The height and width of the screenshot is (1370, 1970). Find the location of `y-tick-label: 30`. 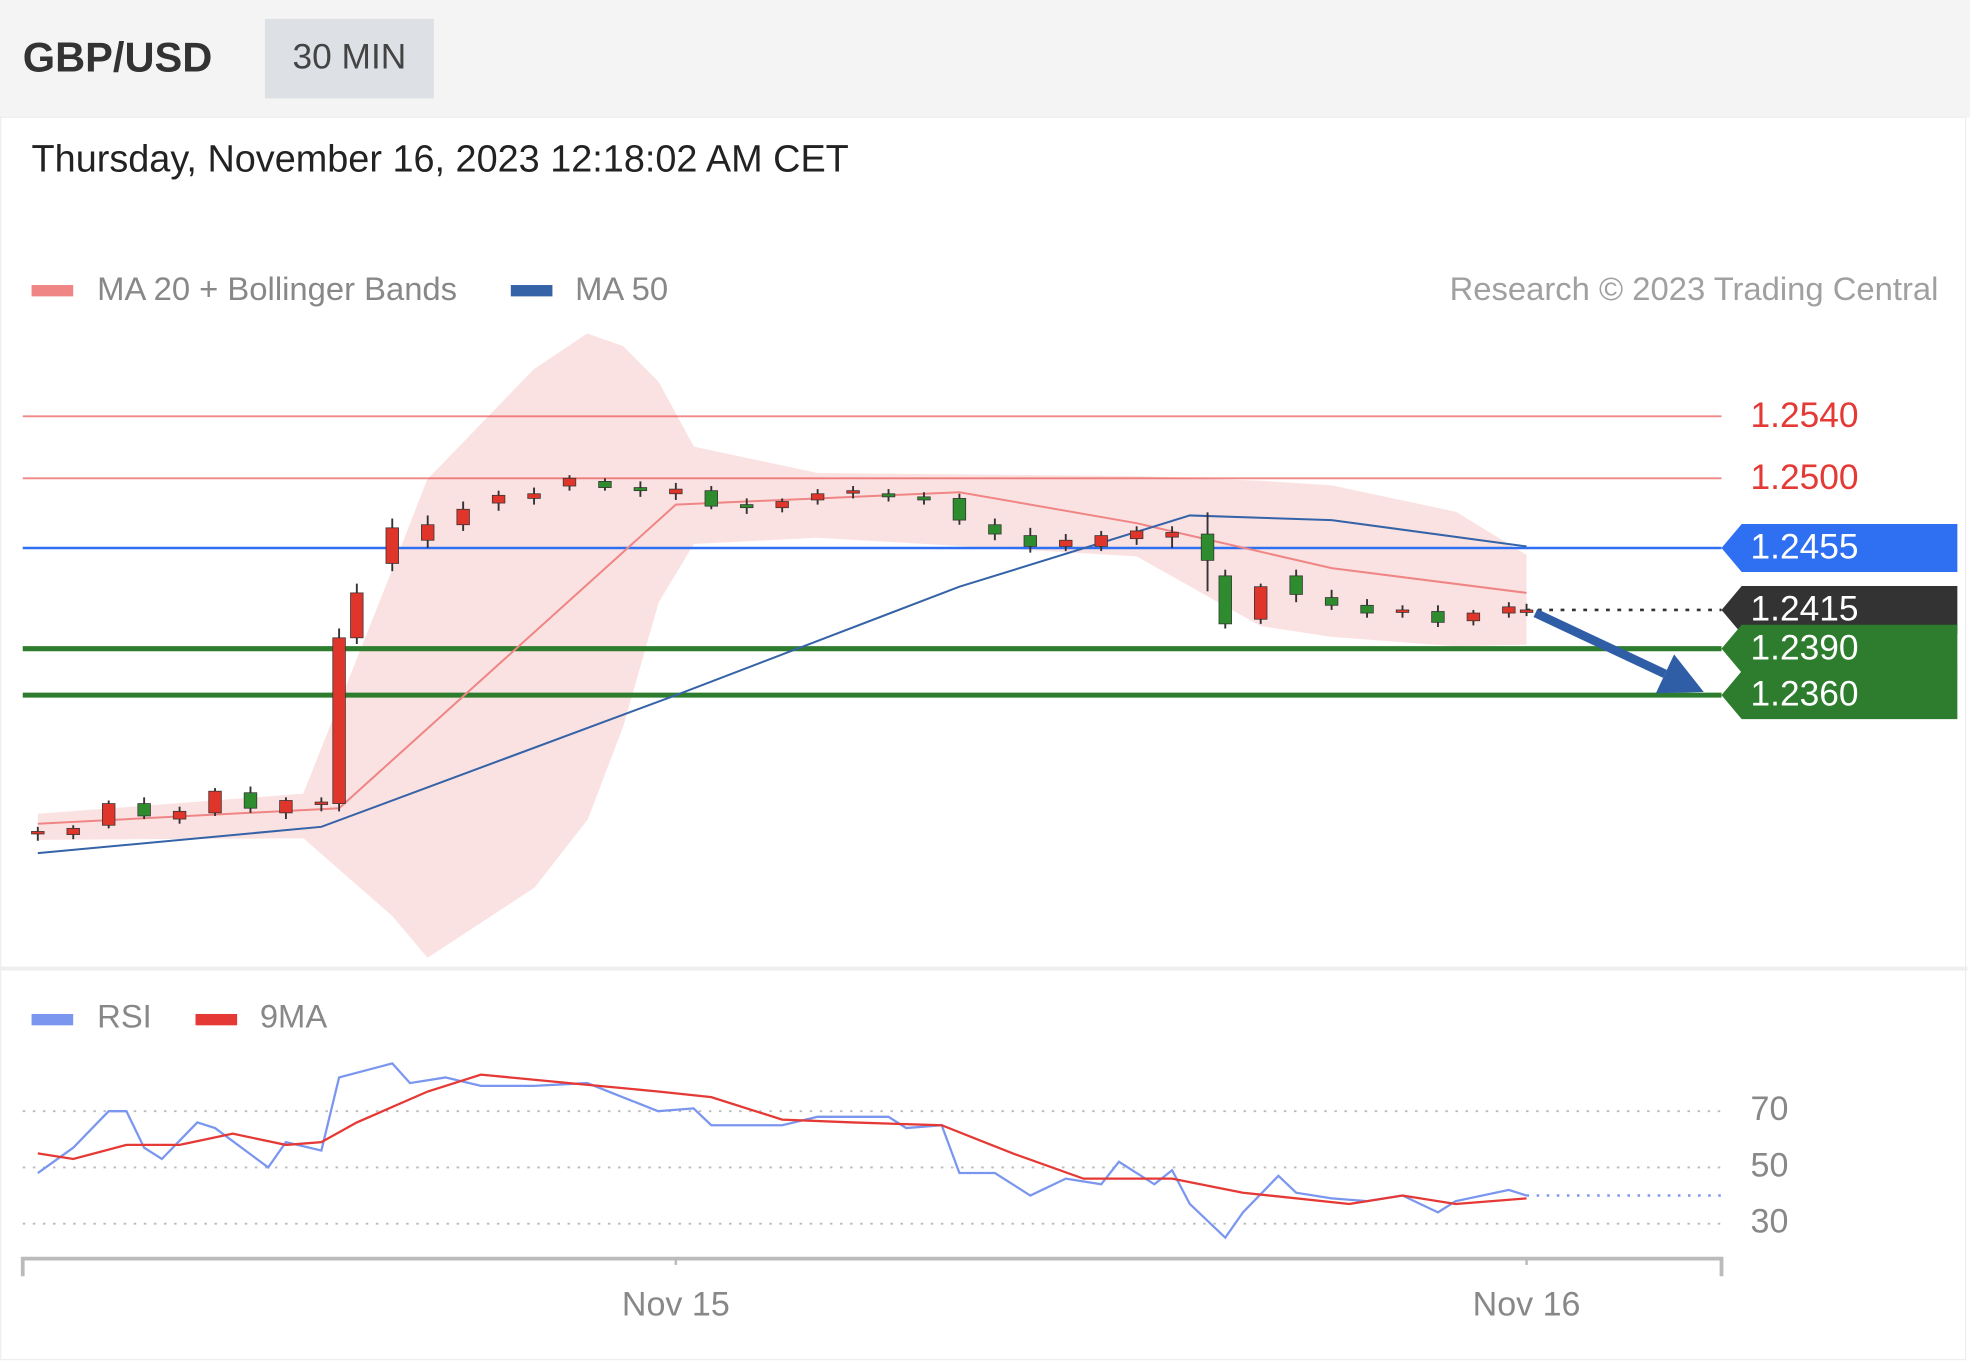

y-tick-label: 30 is located at coordinates (1770, 1222).